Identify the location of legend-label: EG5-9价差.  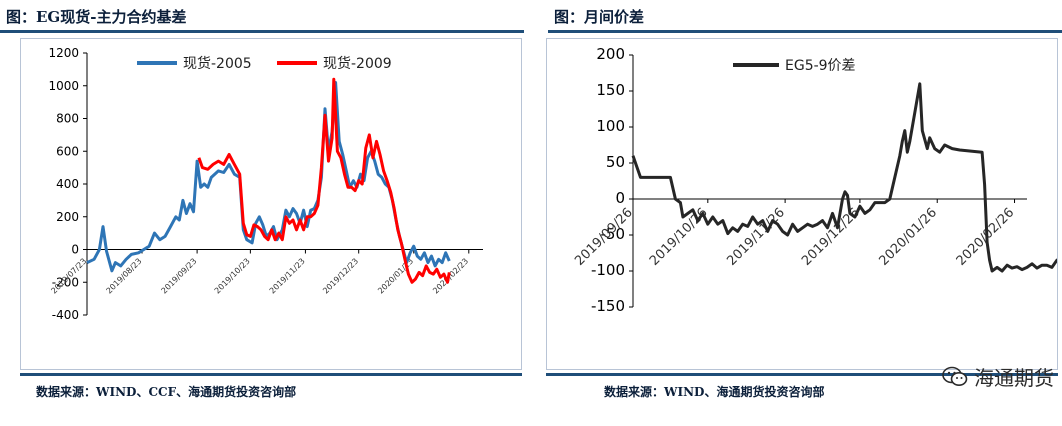
(820, 66).